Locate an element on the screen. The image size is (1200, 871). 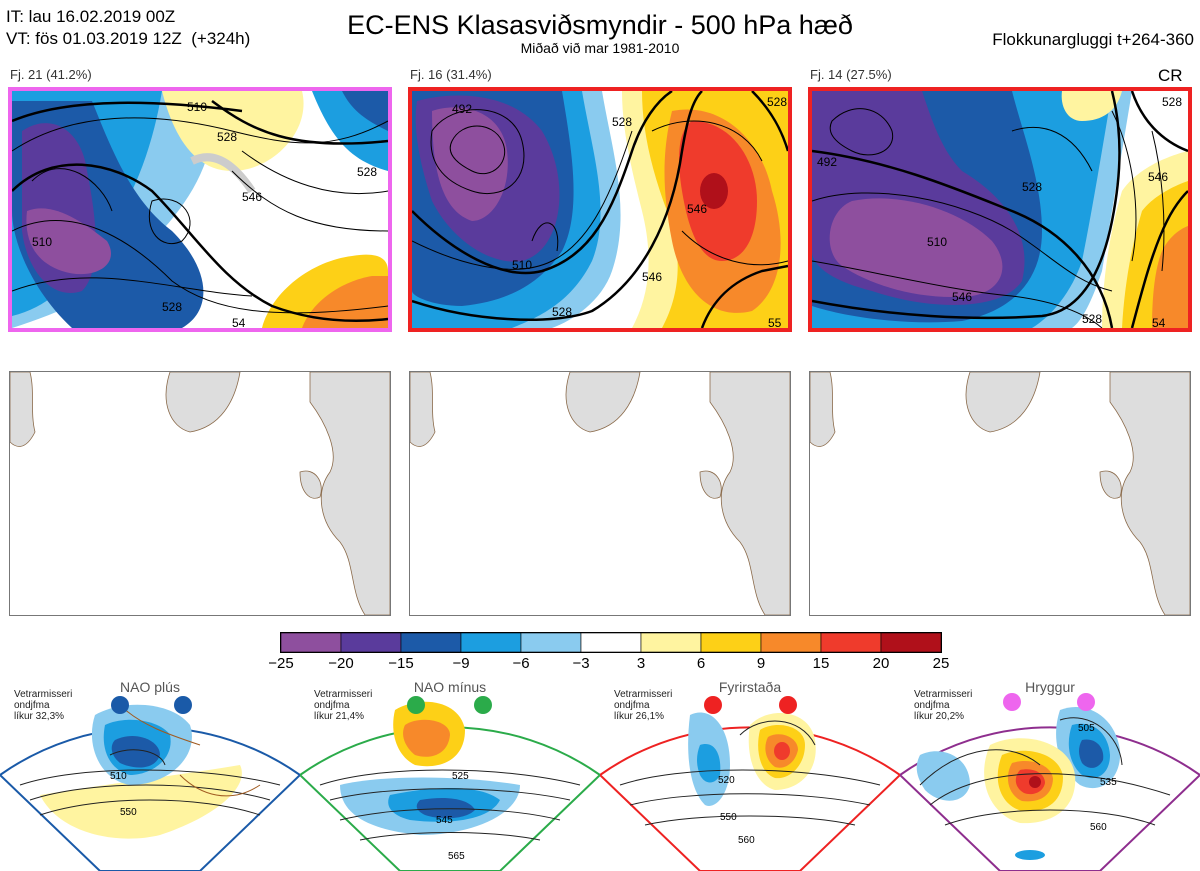
regime-contour-label: 510 is located at coordinates (118, 776).